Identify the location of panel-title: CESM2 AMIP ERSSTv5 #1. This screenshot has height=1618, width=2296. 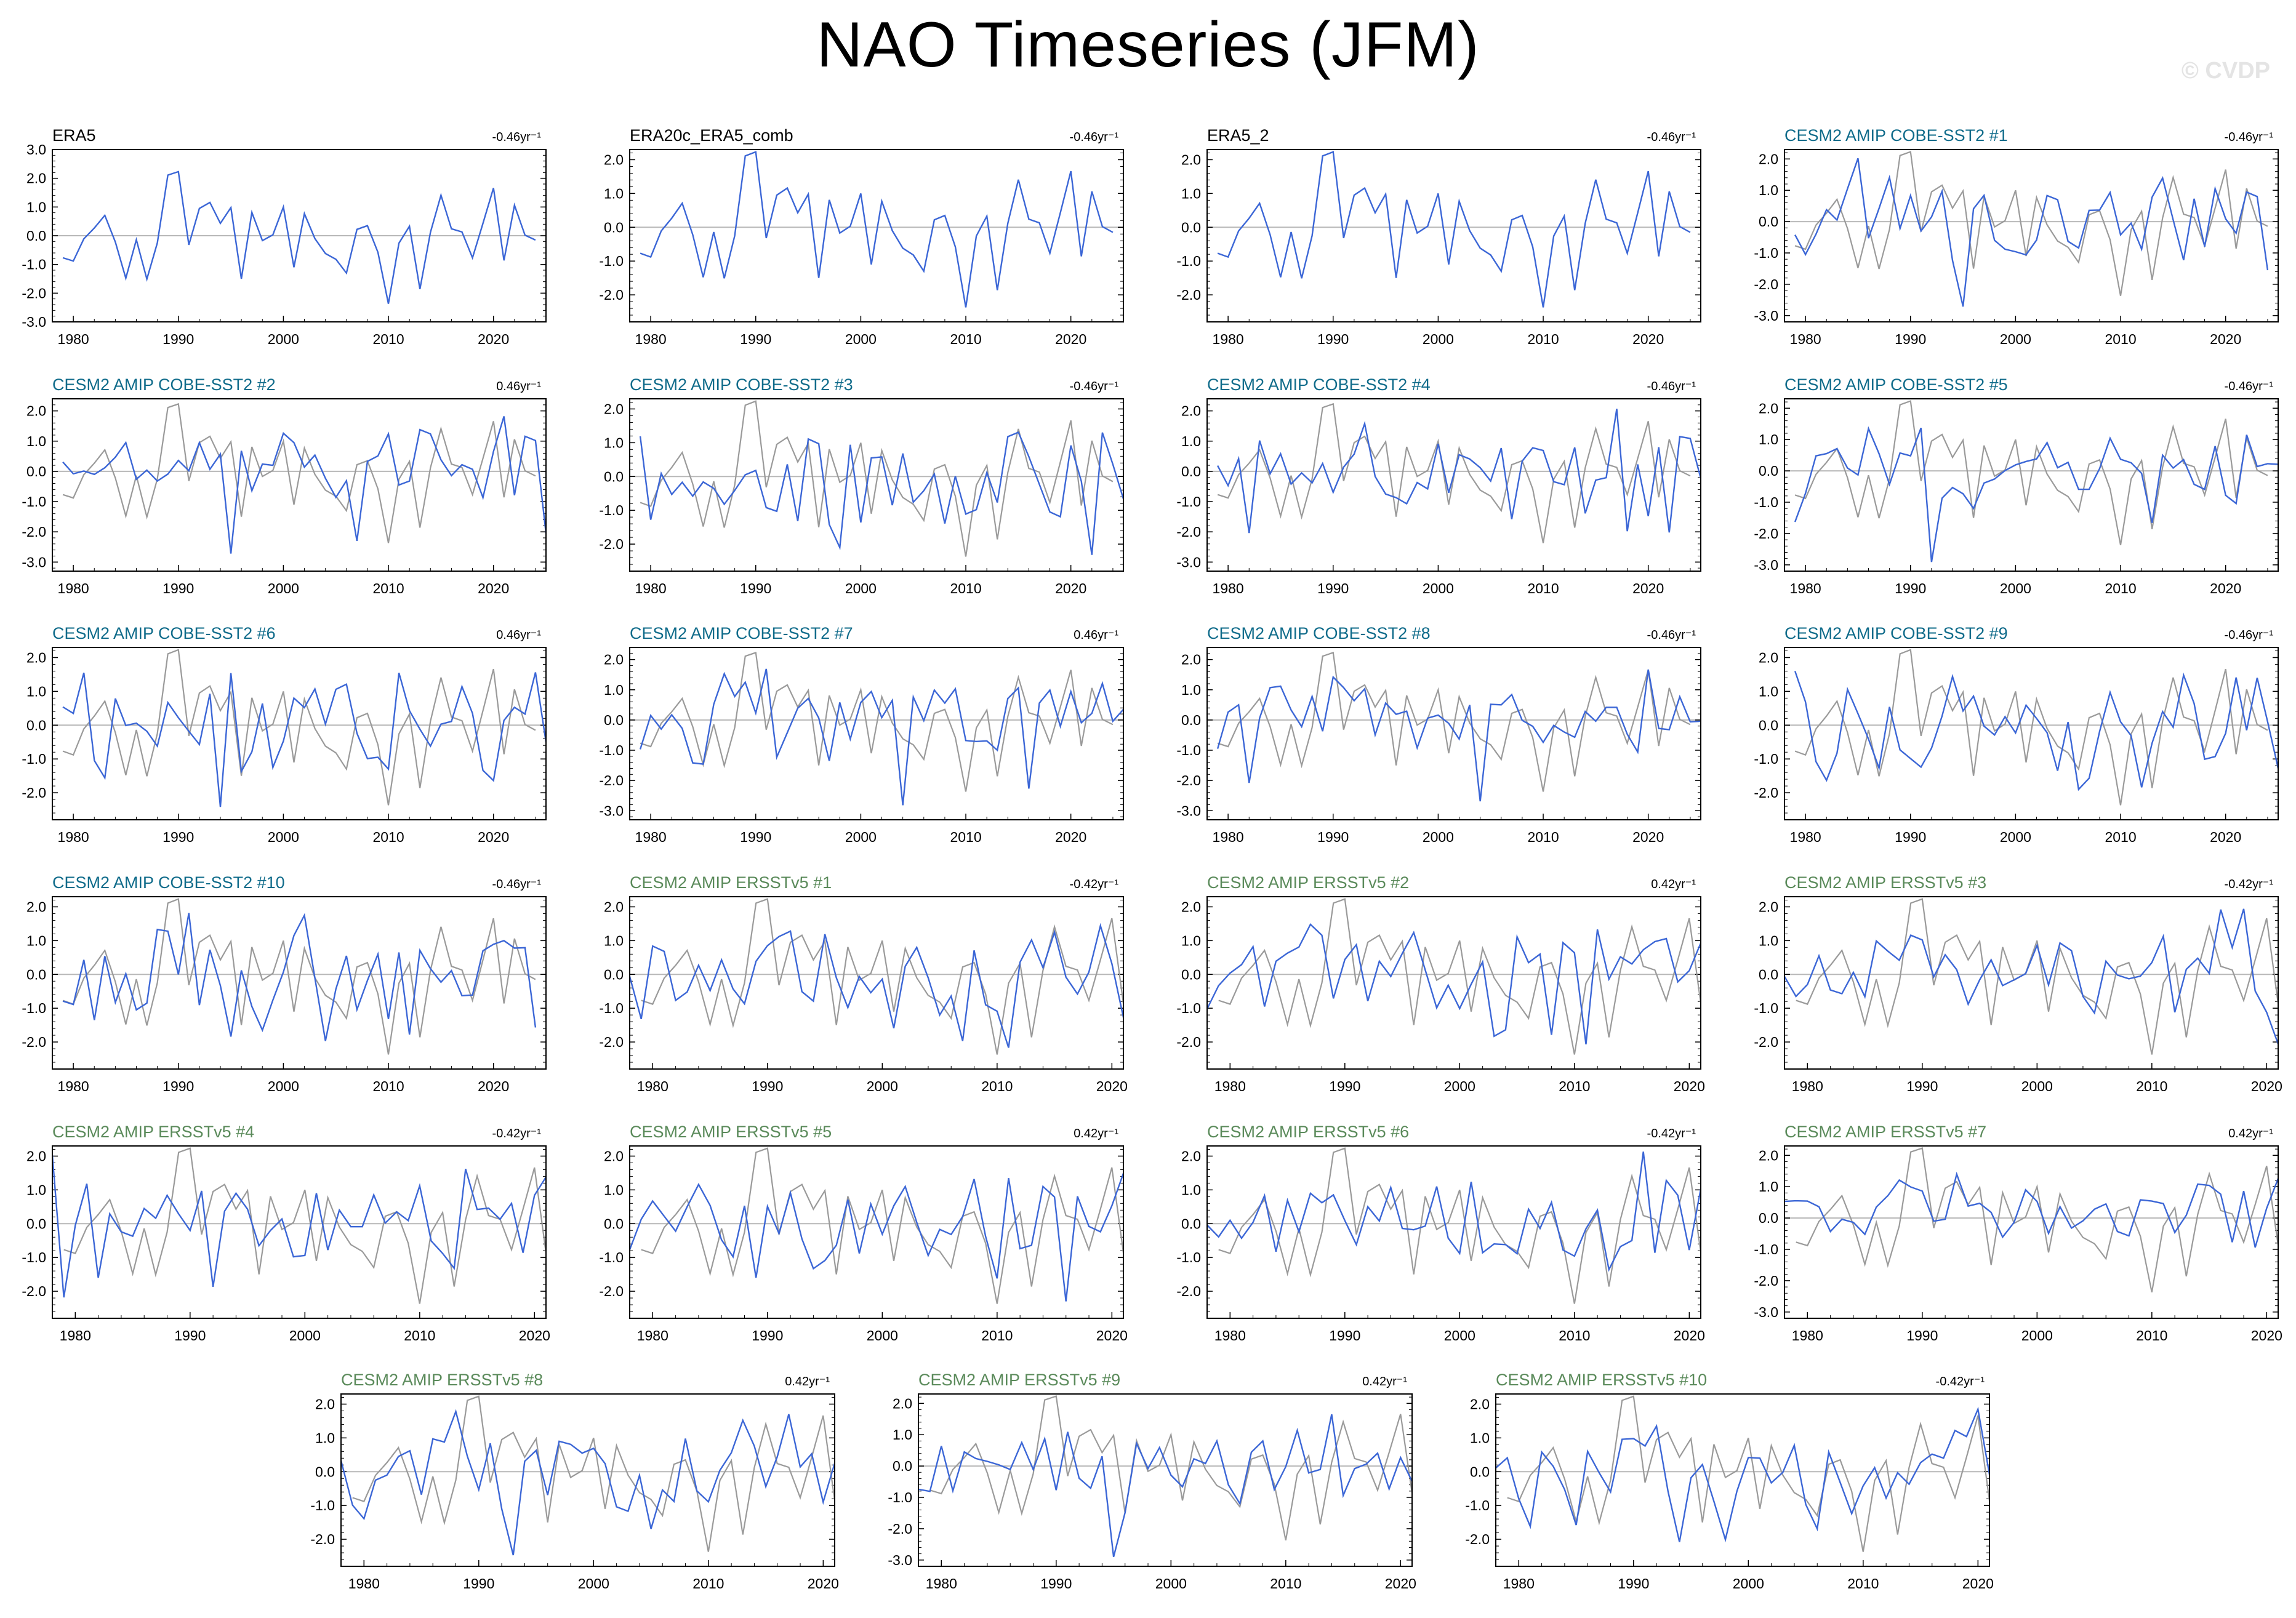
(731, 882).